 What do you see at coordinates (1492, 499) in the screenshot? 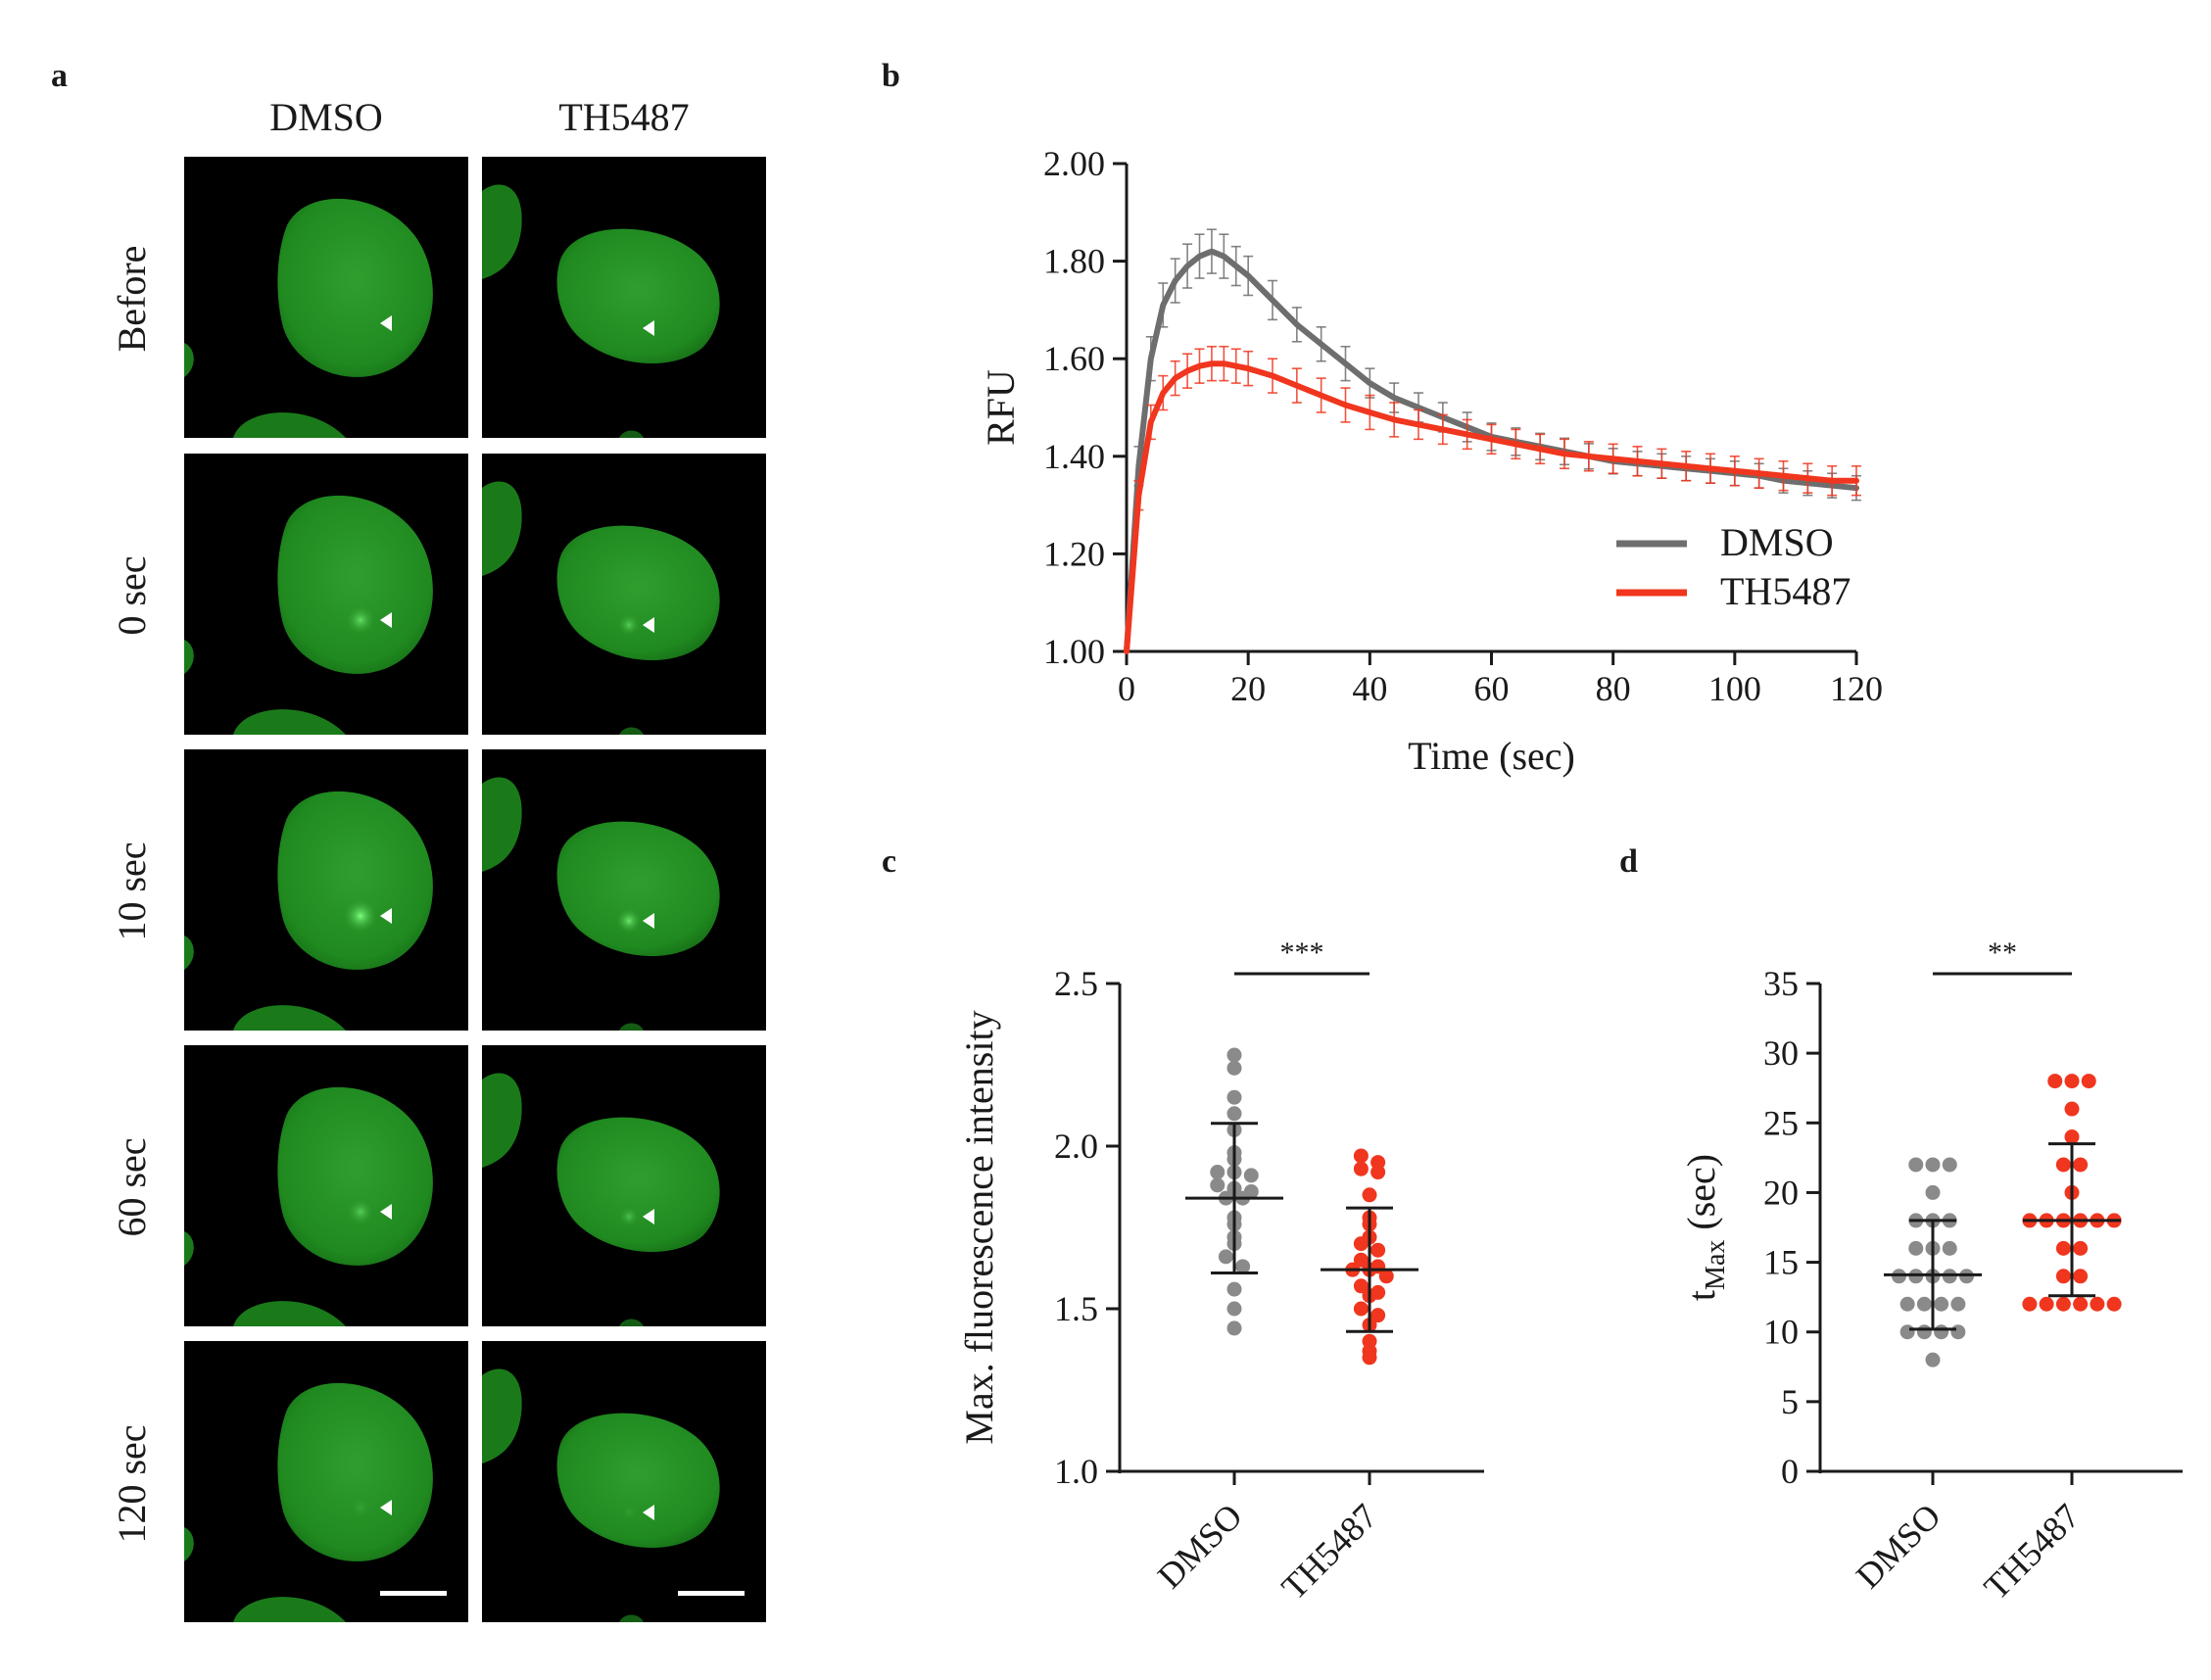
I see `series-th5487` at bounding box center [1492, 499].